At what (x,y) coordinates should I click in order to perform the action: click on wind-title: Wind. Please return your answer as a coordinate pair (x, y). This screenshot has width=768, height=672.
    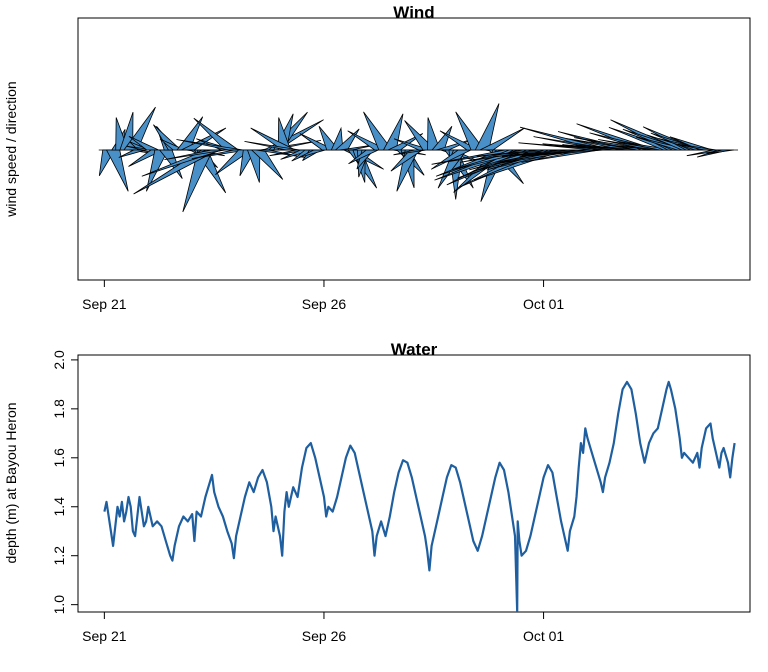
    Looking at the image, I should click on (413, 12).